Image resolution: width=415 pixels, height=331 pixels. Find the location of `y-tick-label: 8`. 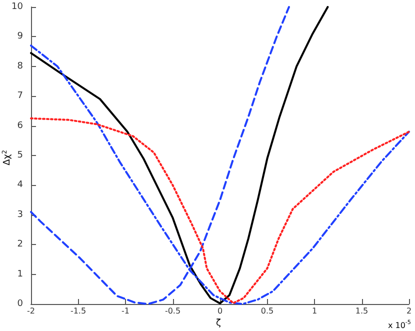

y-tick-label: 8 is located at coordinates (20, 66).